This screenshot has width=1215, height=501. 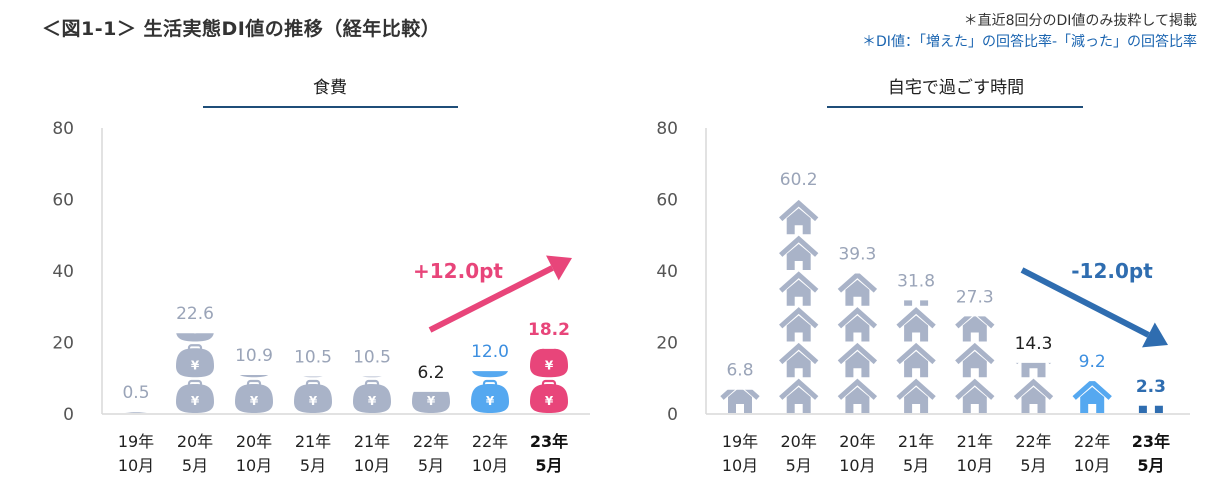 What do you see at coordinates (241, 29) in the screenshot?
I see `page-title: ＜図1-1＞ 生活実態DI値の推移（経年比較）` at bounding box center [241, 29].